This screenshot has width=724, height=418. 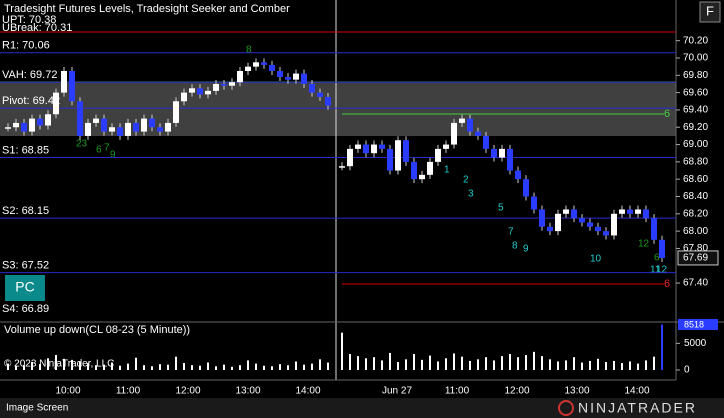 I want to click on pc-button-label: PC, so click(x=24, y=287).